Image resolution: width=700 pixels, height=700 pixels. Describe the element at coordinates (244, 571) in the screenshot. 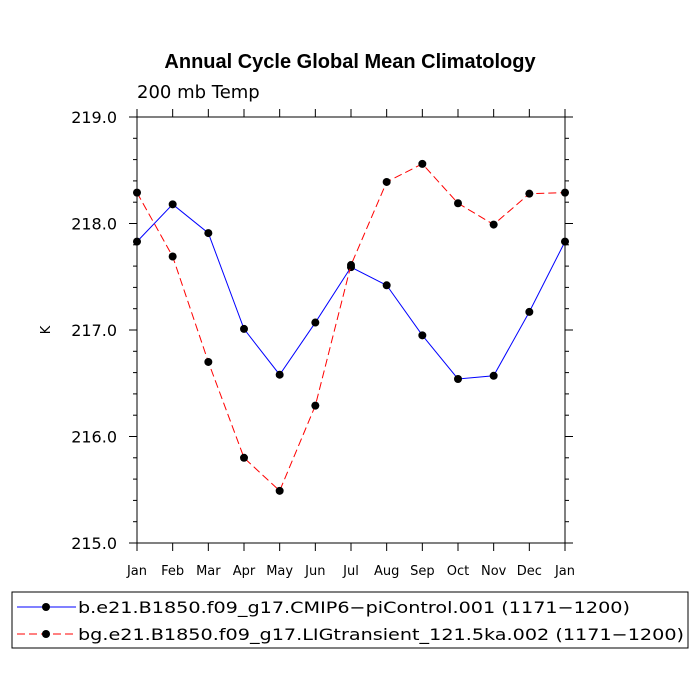

I see `x-tick-label: Apr` at that location.